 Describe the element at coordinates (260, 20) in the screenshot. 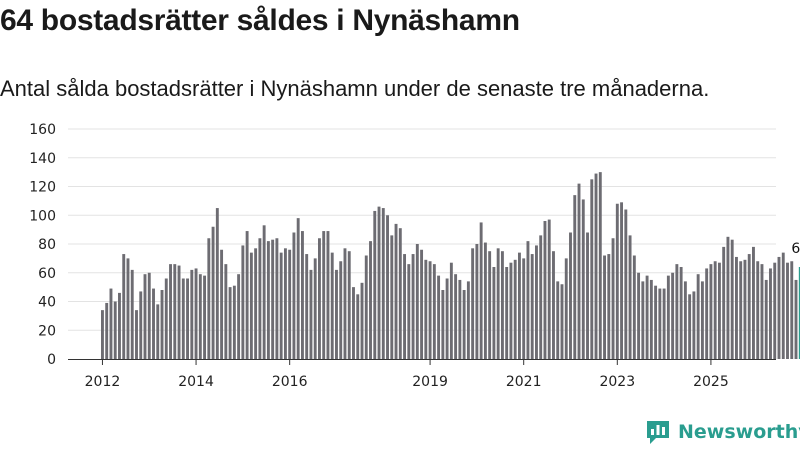

I see `chart-title: 64 bostadsrätter såldes i Nynäshamn` at that location.